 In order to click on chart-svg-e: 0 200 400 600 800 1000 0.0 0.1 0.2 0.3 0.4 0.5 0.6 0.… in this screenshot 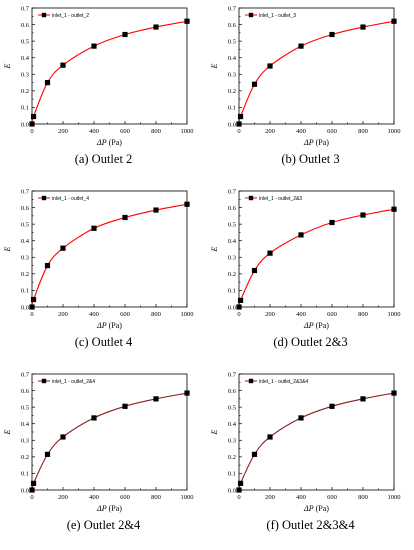, I will do `click(98, 442)`.